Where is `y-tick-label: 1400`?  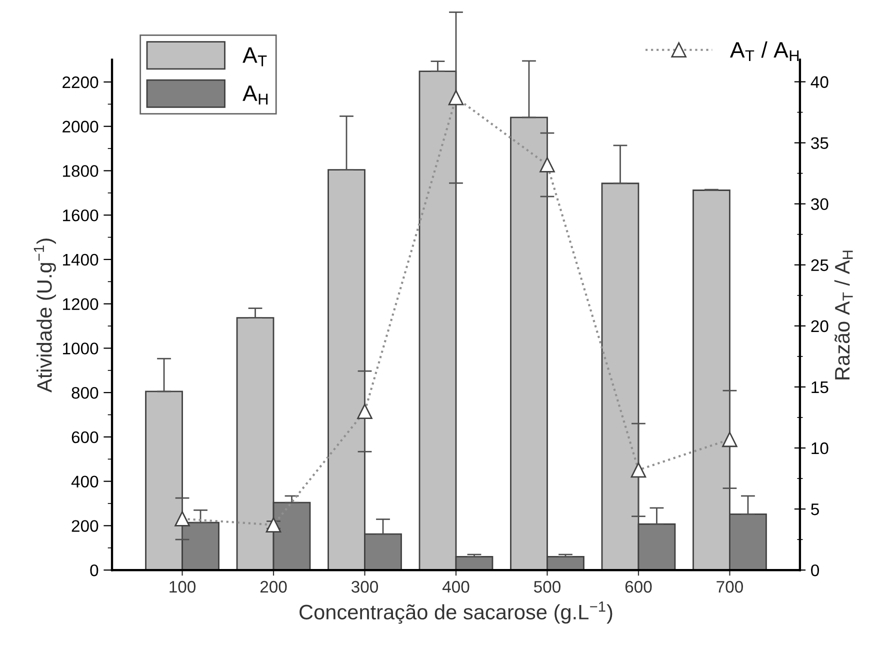 y-tick-label: 1400 is located at coordinates (80, 260).